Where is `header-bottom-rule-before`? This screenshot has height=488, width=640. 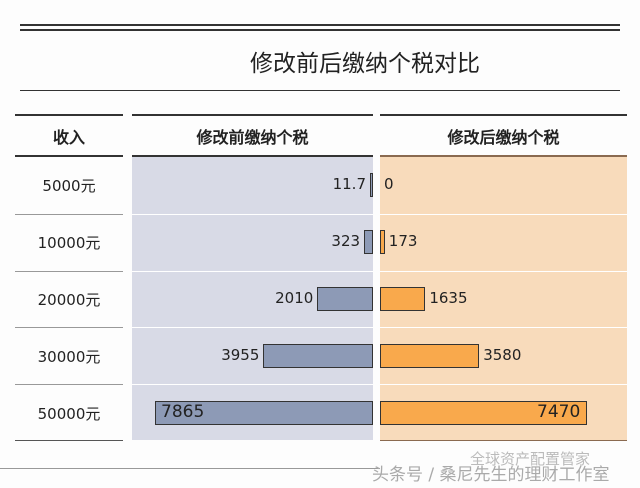 header-bottom-rule-before is located at coordinates (252, 156).